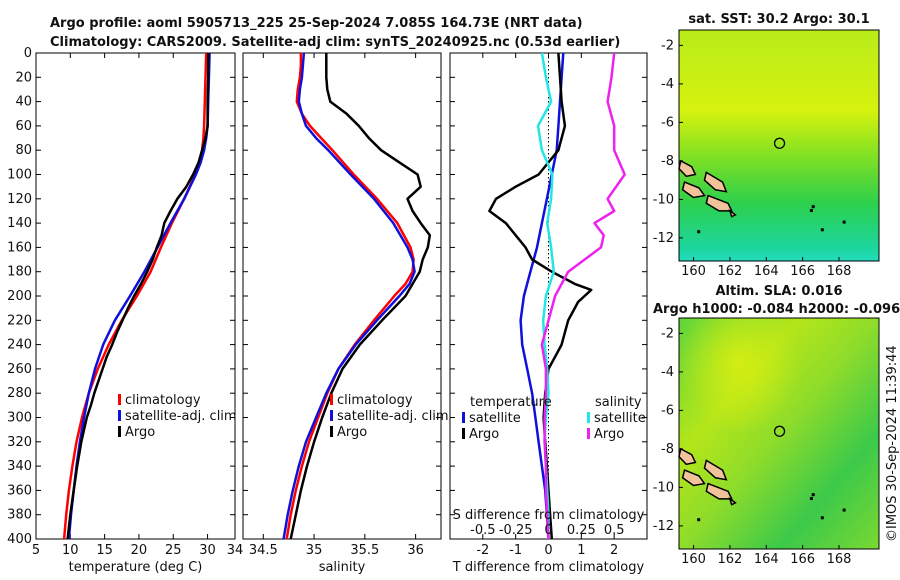  I want to click on x-tick-label: 20, so click(139, 550).